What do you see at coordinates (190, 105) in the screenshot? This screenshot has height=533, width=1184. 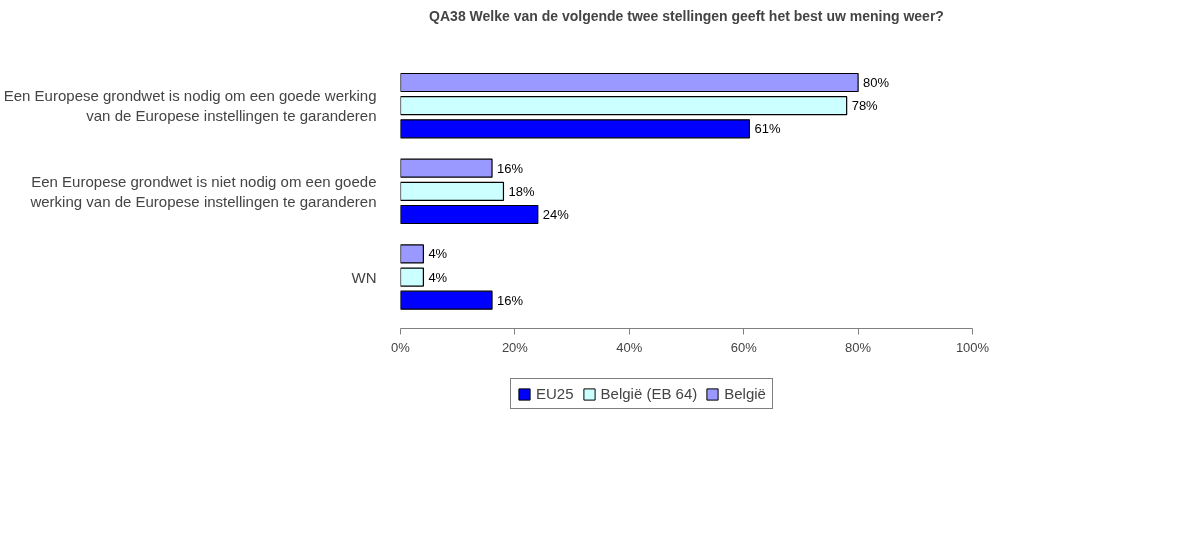 I see `y-tick-label: Een Europese grondwet is nodig om een goede werking van de Europese instellingen te garanderen` at bounding box center [190, 105].